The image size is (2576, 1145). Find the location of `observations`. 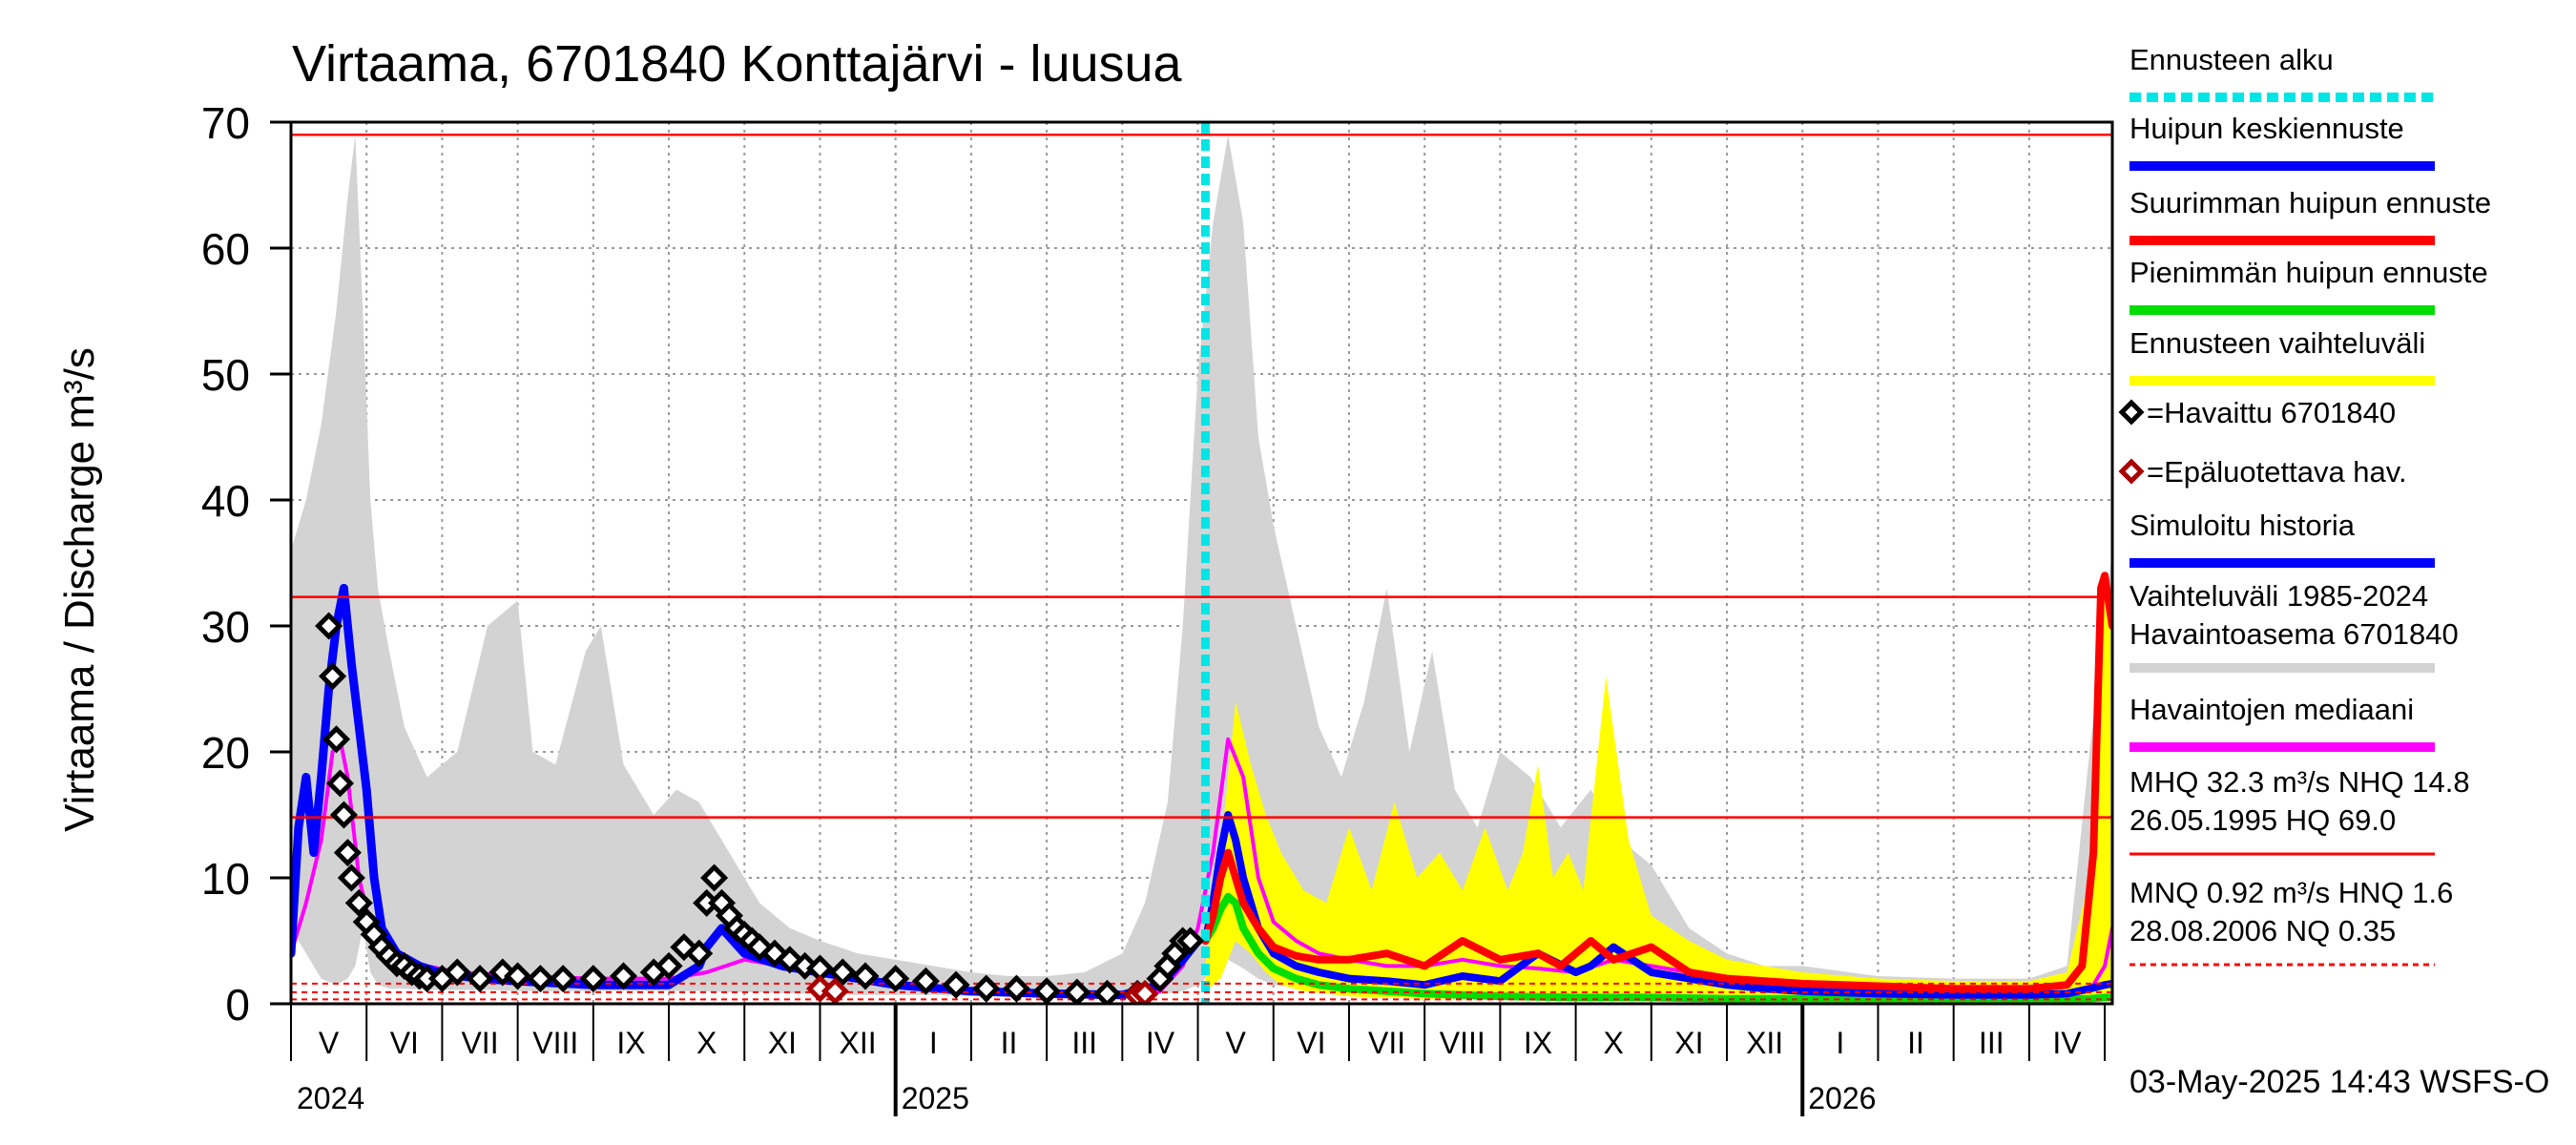

observations is located at coordinates (760, 808).